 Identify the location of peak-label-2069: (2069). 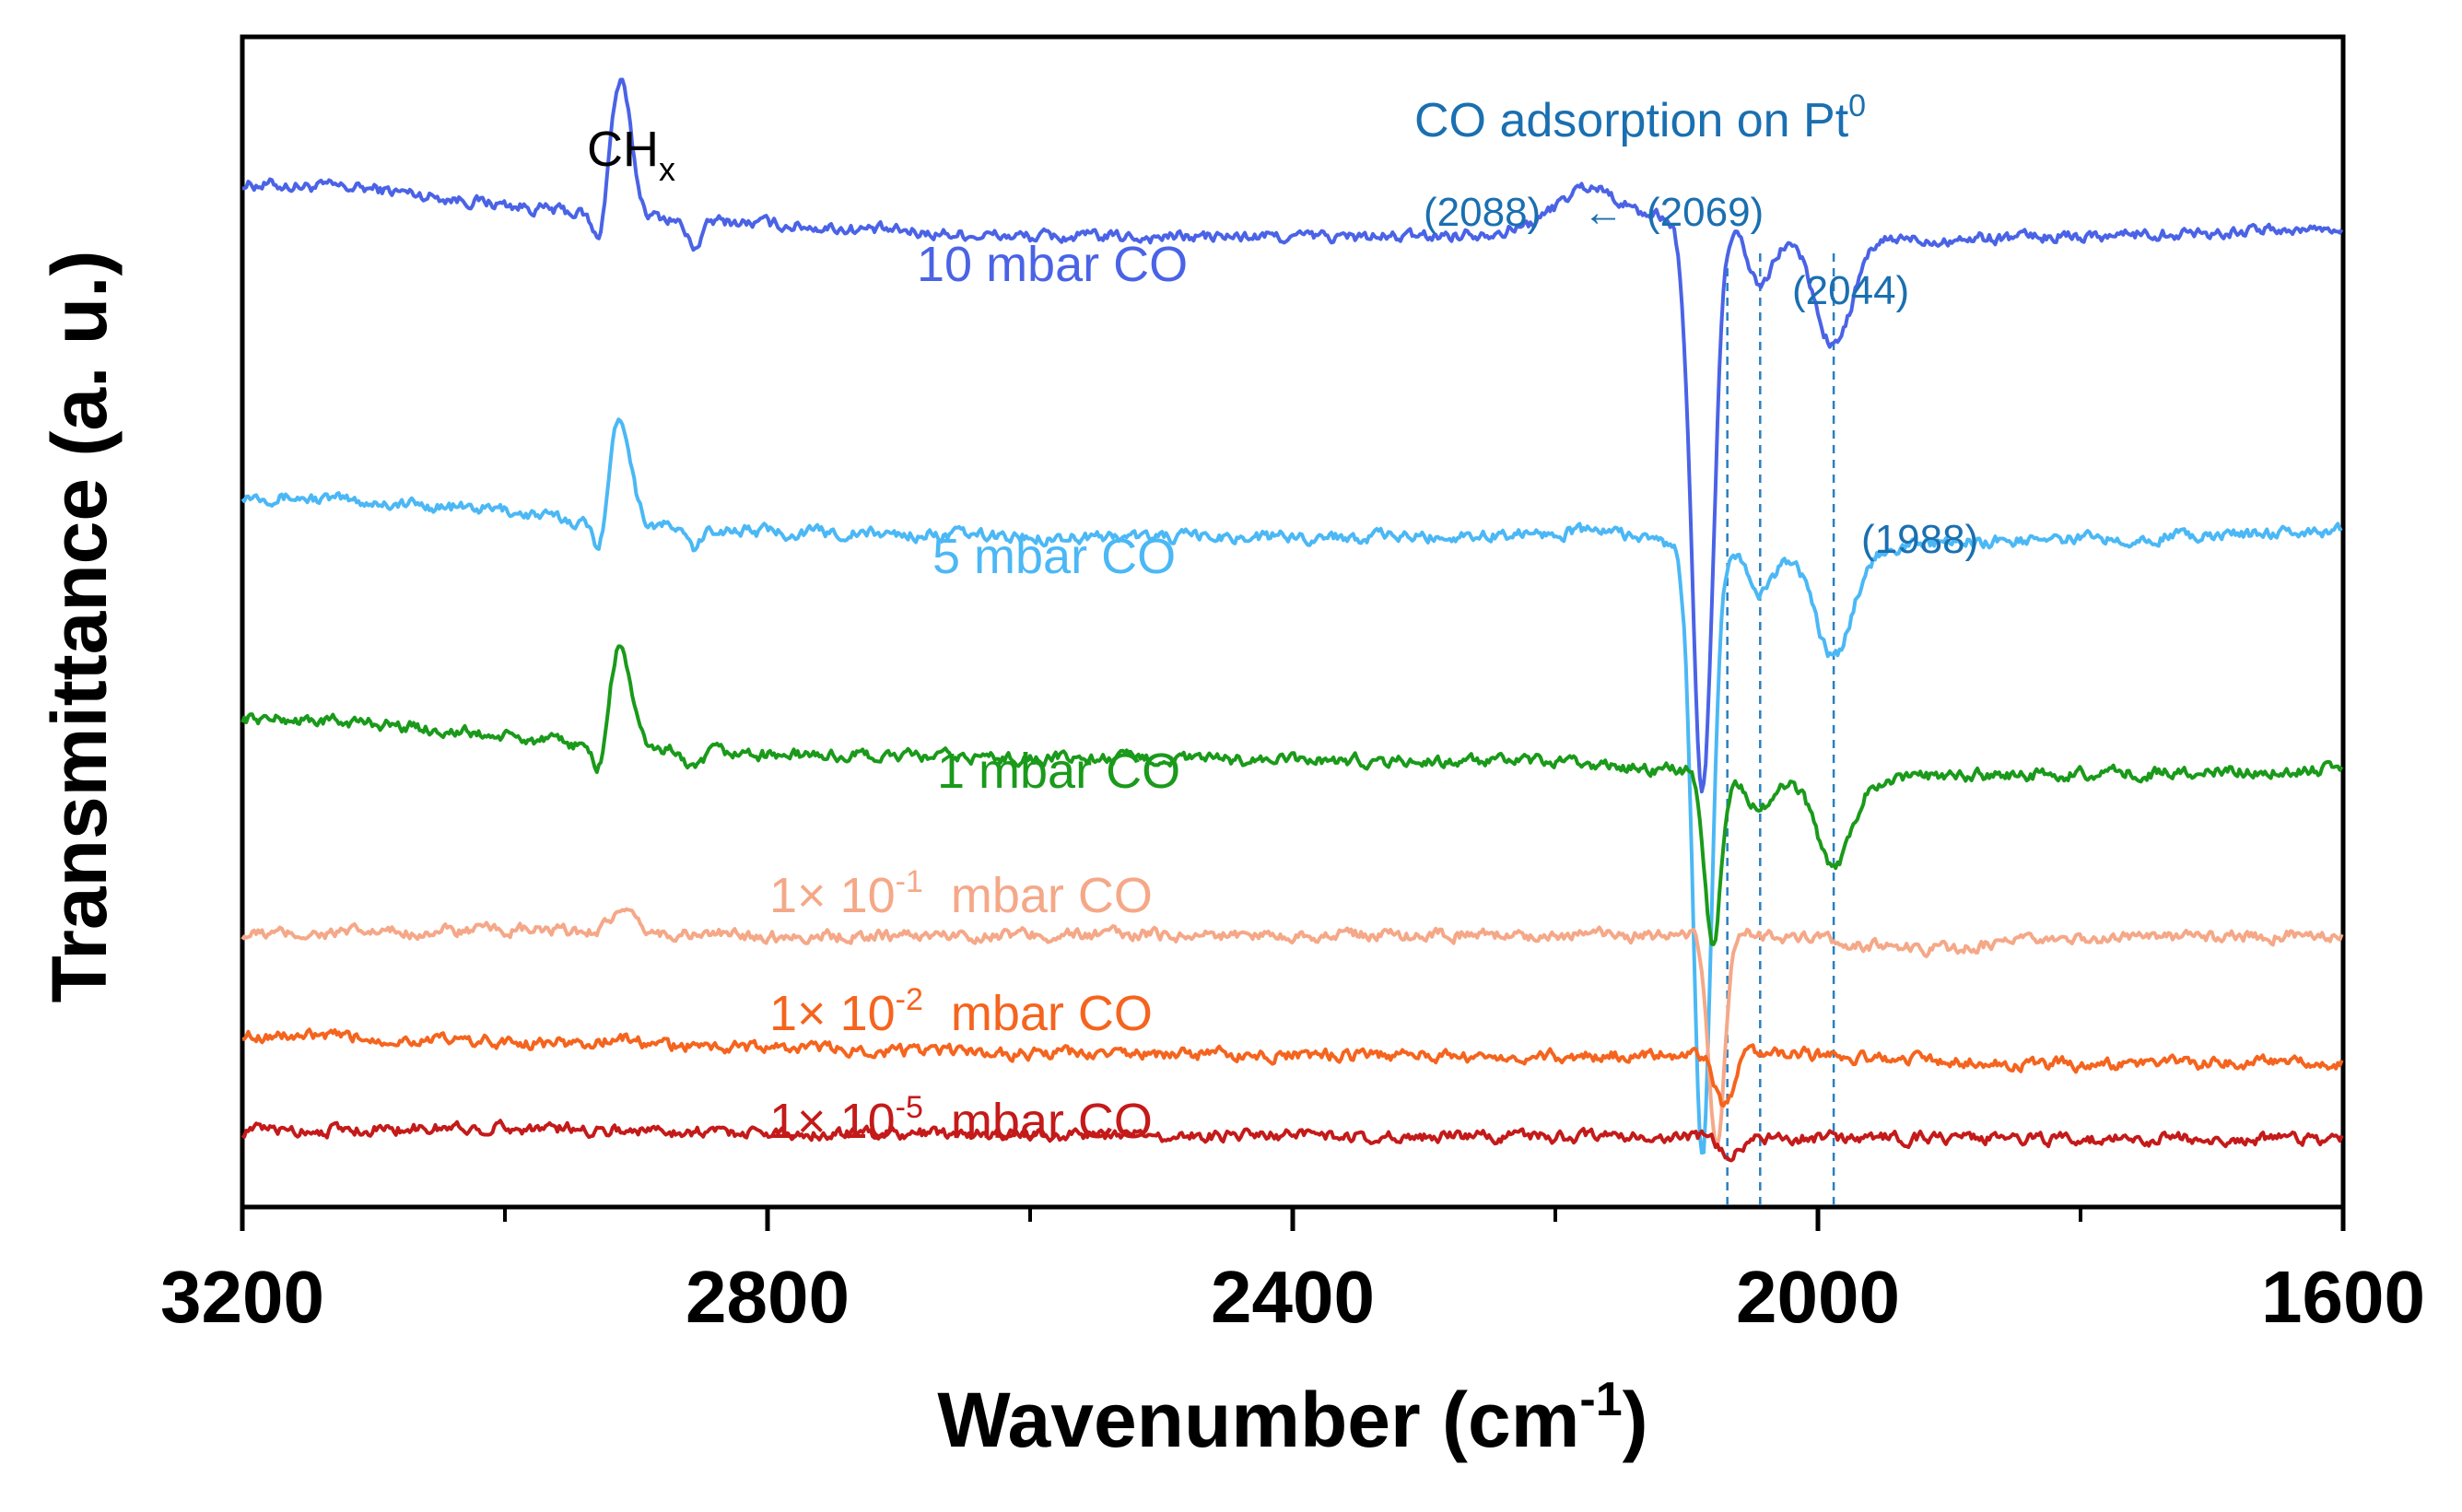
(1705, 212).